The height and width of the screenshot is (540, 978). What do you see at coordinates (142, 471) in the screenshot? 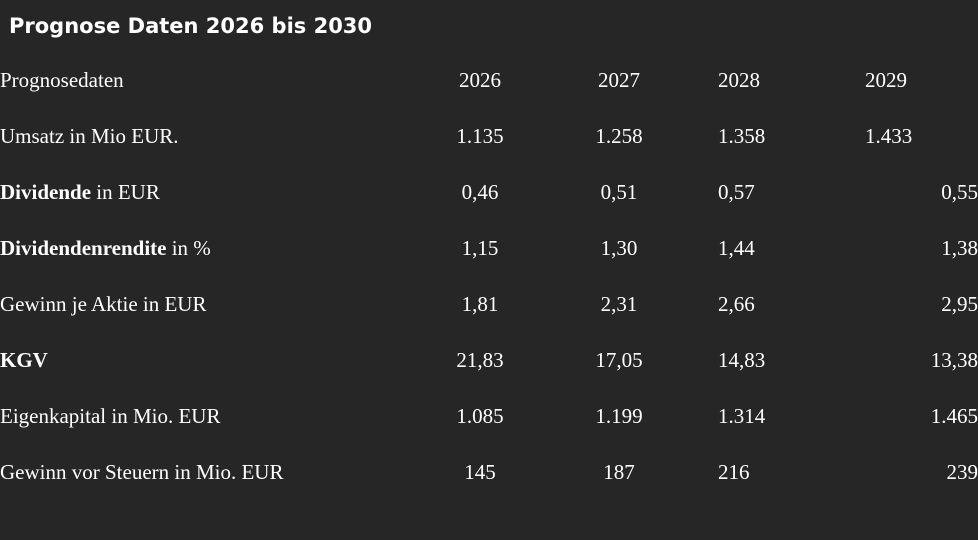
I see `row-label-rest: Gewinn vor Steuern in Mio. EUR` at bounding box center [142, 471].